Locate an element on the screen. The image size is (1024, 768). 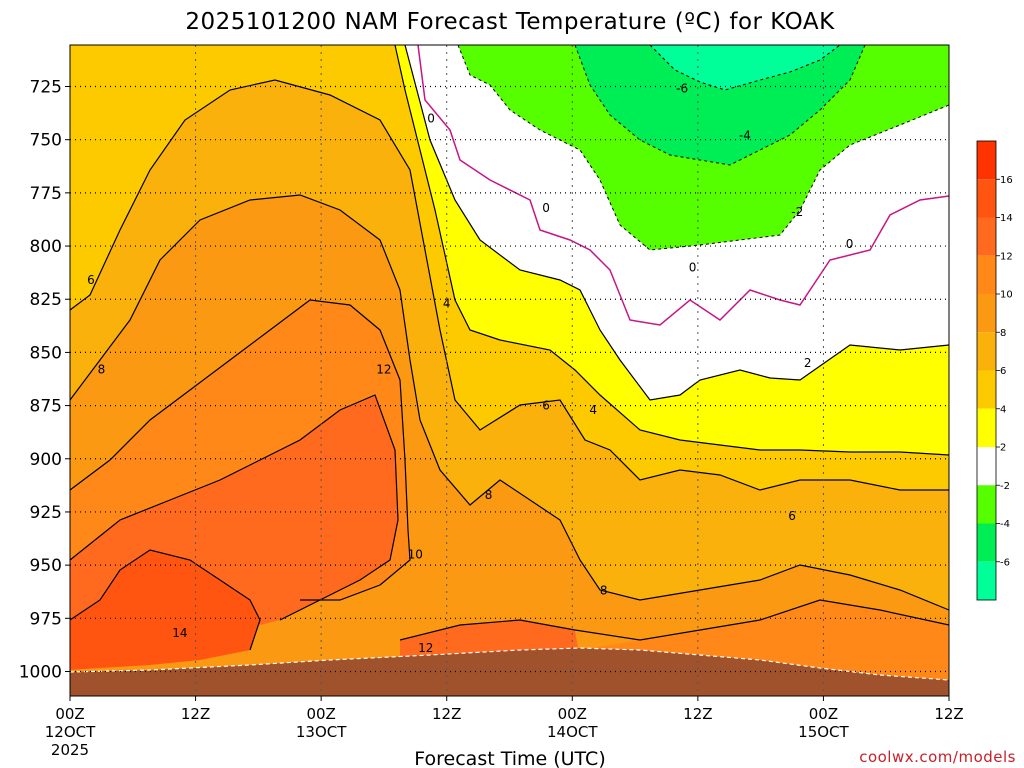
band-le-4C is located at coordinates (720, 105).